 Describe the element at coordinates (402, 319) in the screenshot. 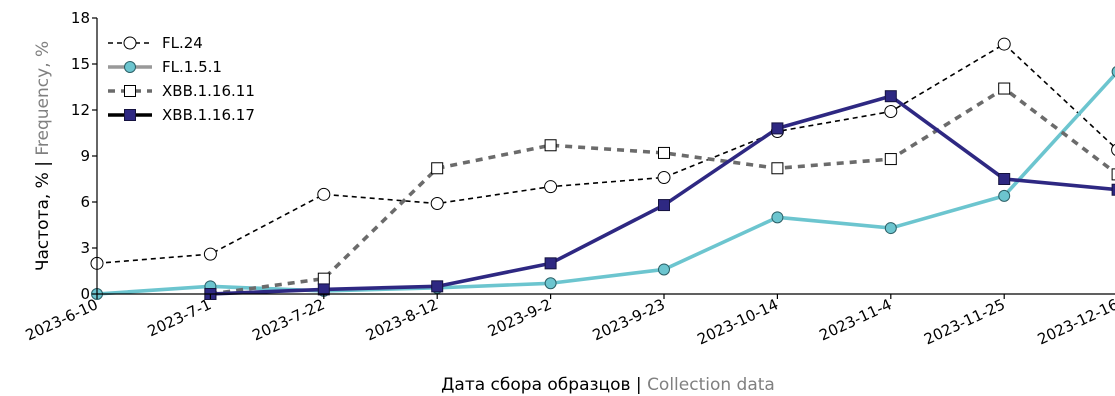

I see `x-tick-label: 2023-8-12` at that location.